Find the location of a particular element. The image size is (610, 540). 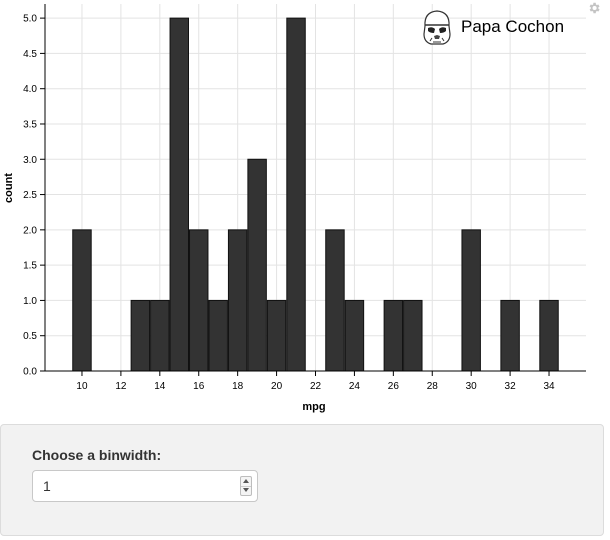

y-tick-label: 5.0 is located at coordinates (30, 19).